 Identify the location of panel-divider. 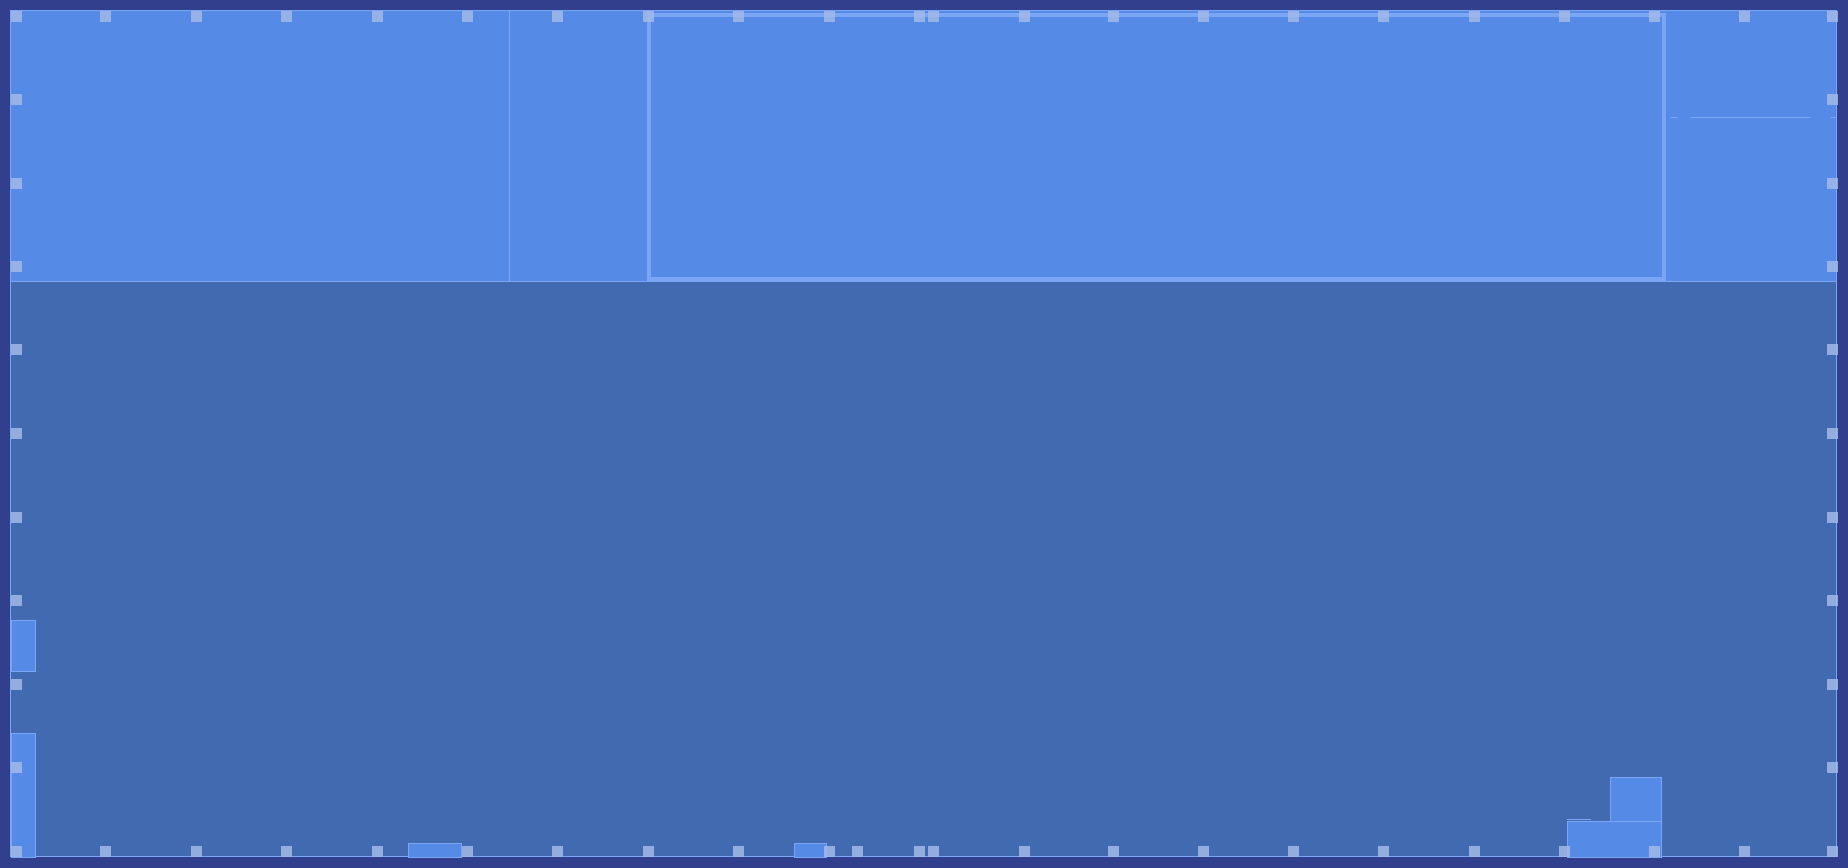
(509, 146).